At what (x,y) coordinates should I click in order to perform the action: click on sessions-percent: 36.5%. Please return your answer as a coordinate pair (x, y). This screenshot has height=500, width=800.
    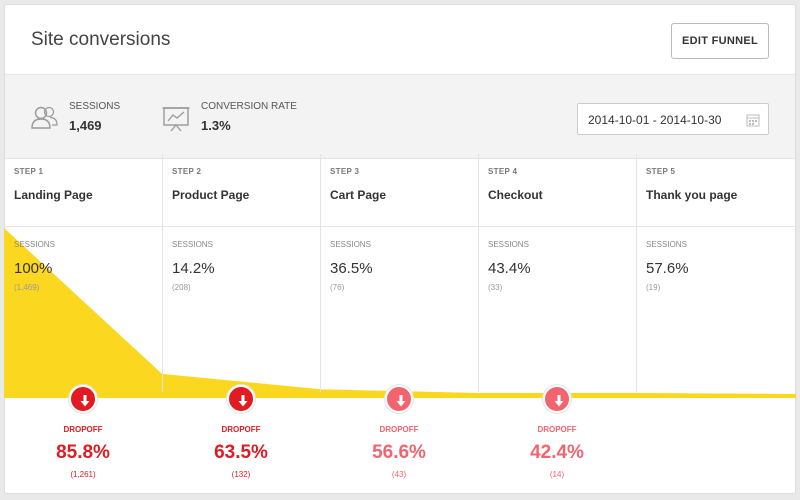
    Looking at the image, I should click on (351, 268).